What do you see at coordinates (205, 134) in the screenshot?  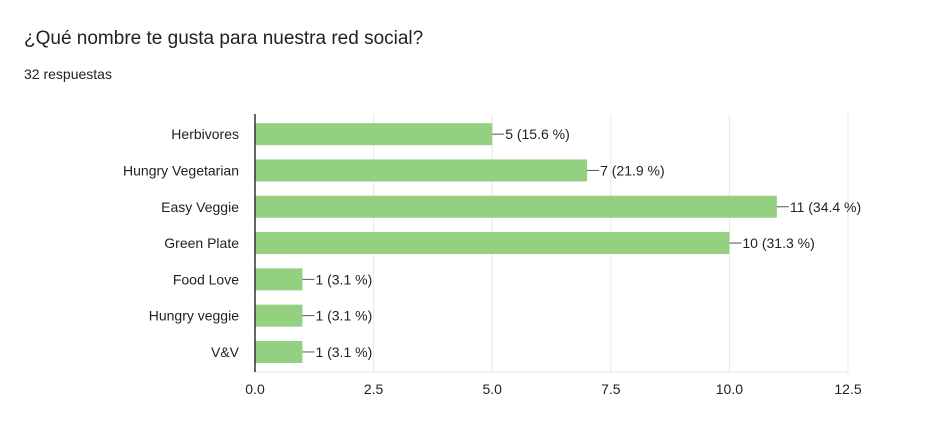 I see `category-label: Herbivores` at bounding box center [205, 134].